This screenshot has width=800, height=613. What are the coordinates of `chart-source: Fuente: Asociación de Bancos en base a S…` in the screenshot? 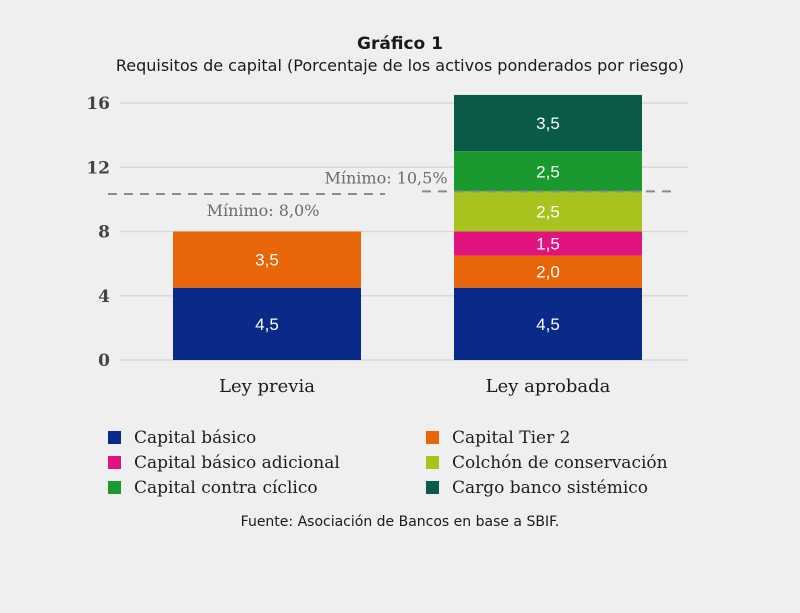 It's located at (400, 522).